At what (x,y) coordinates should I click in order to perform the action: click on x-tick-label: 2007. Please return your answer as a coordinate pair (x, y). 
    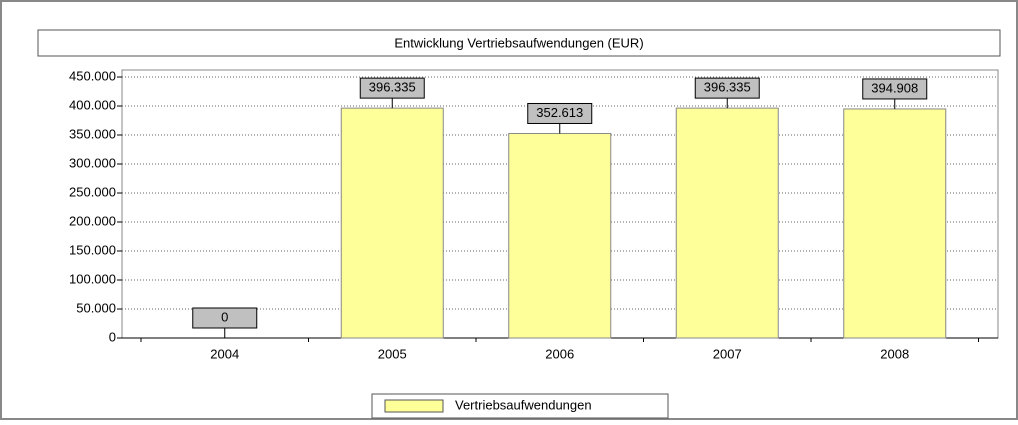
    Looking at the image, I should click on (727, 353).